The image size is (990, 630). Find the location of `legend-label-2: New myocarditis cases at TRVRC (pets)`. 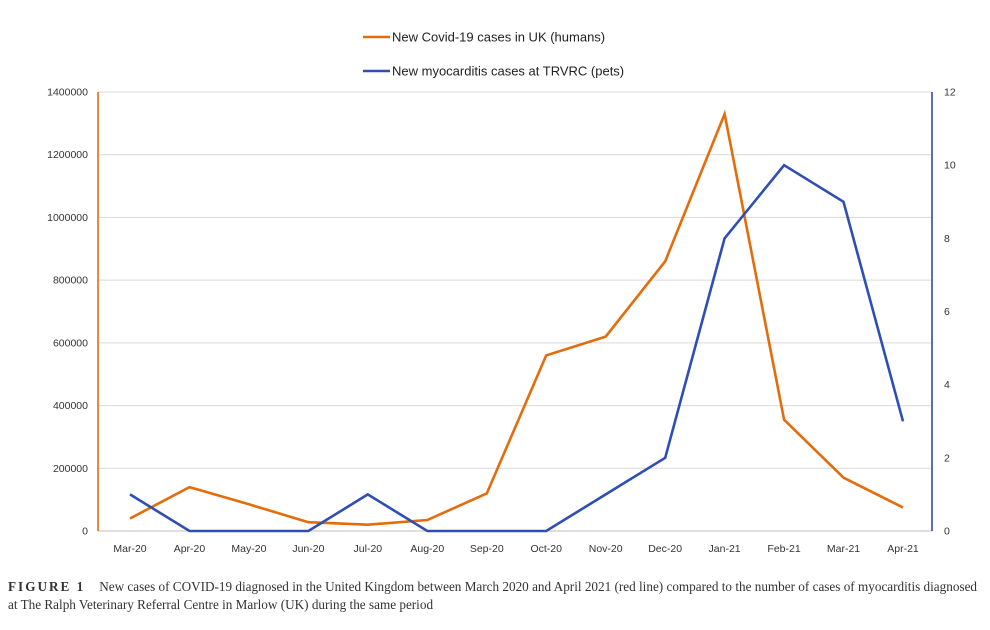

legend-label-2: New myocarditis cases at TRVRC (pets) is located at coordinates (508, 71).